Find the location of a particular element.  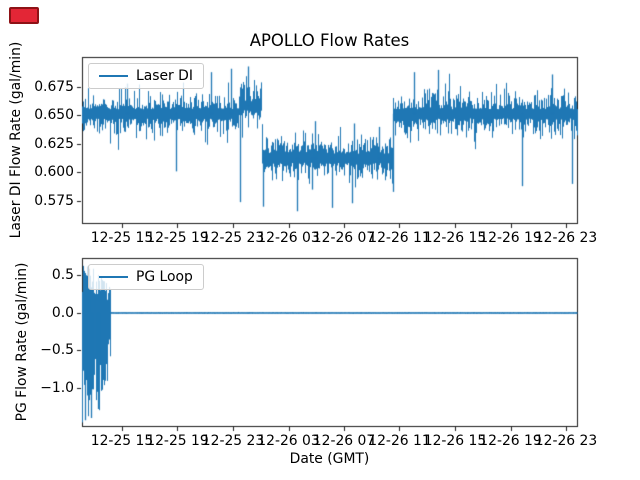

chart-title: APOLLO Flow Rates is located at coordinates (329, 40).